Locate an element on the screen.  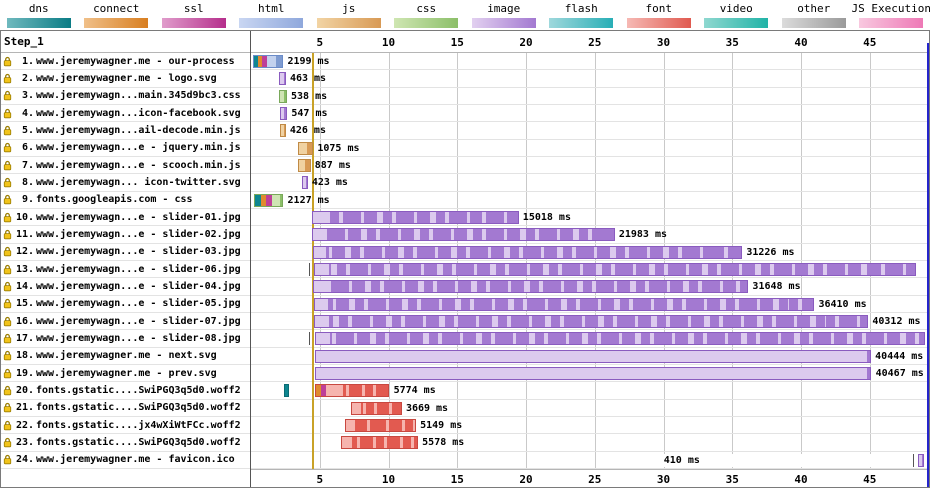
request-url: www.jeremywagner.me - next.svg is located at coordinates (126, 356).